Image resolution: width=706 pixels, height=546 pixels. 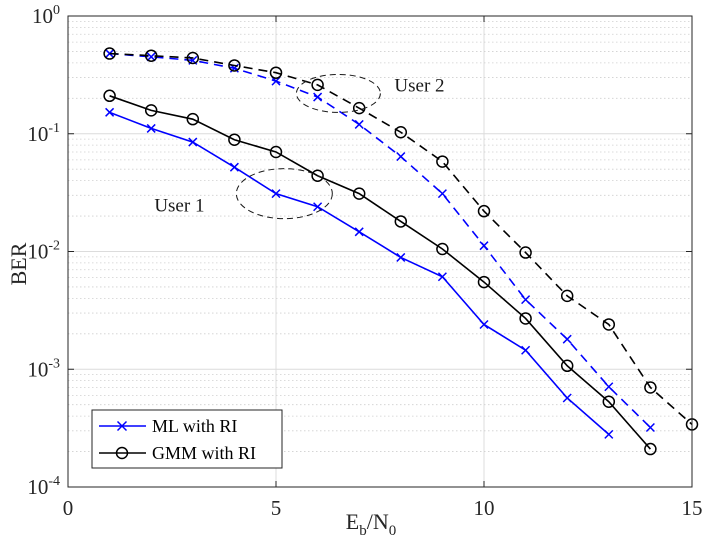 I want to click on y-tick-label: 10⁻³, so click(x=43, y=368).